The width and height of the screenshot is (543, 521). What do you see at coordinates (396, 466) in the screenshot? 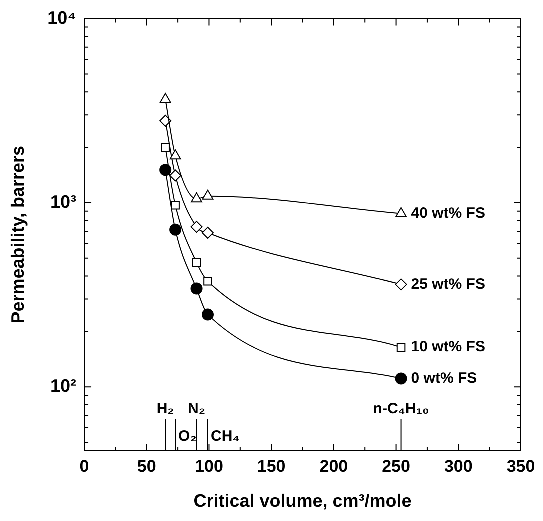
I see `x-tick-label: 250` at bounding box center [396, 466].